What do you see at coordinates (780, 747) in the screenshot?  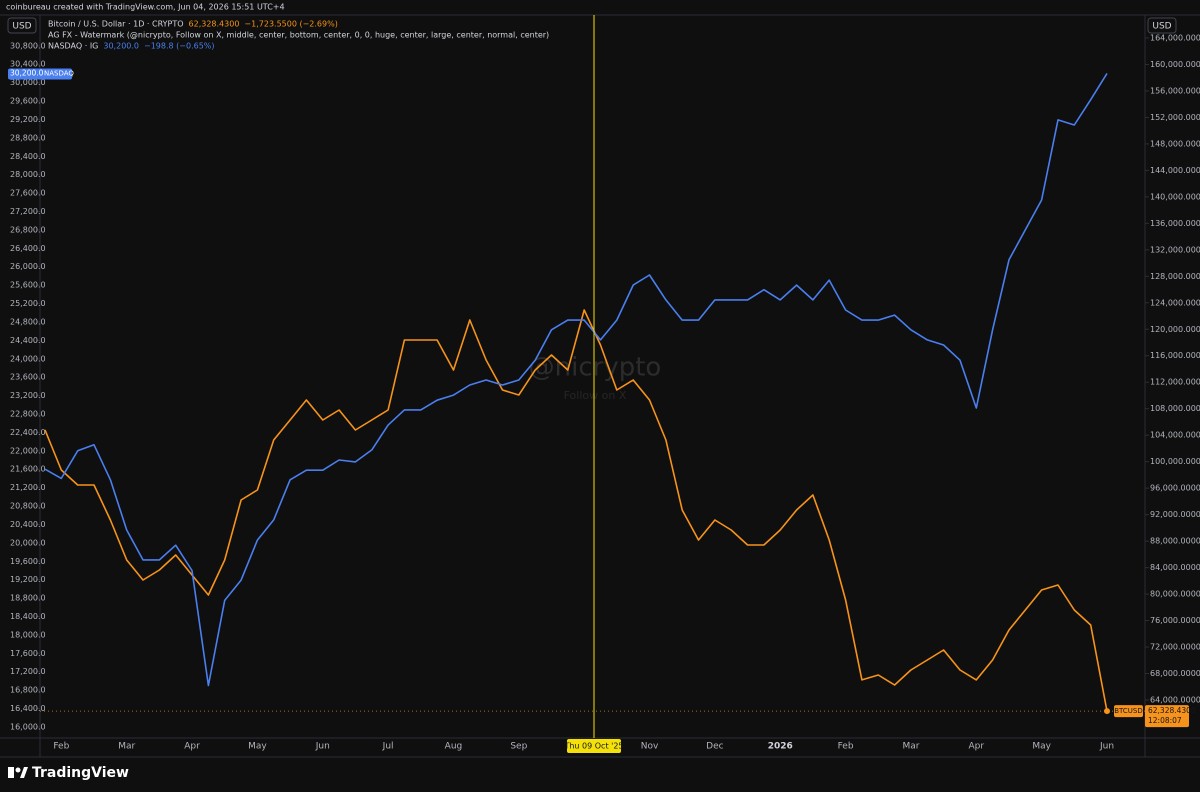 I see `x-tick-label: 2026` at bounding box center [780, 747].